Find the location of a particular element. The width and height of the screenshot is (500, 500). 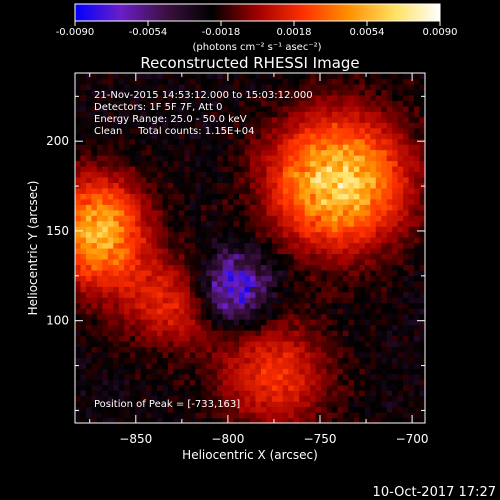

colorbar is located at coordinates (257, 12).